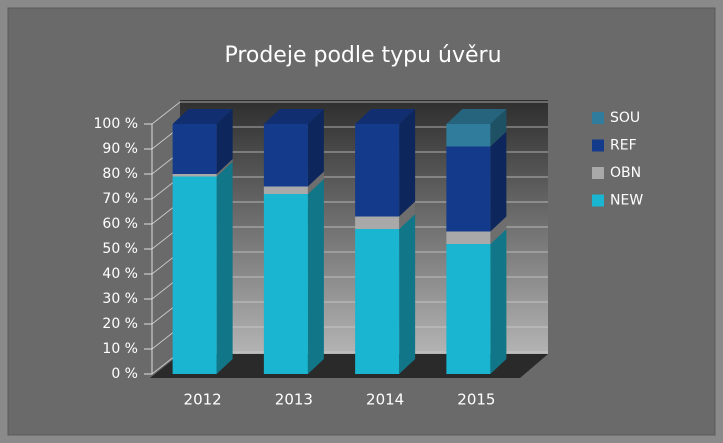  I want to click on x-tick-label: 2013, so click(294, 400).